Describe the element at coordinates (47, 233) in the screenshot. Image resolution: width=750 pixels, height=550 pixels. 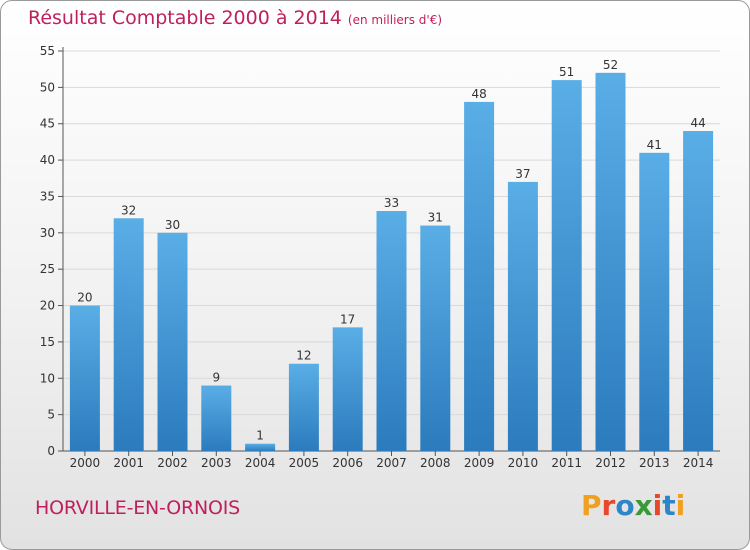
I see `y-tick-label: 30` at that location.